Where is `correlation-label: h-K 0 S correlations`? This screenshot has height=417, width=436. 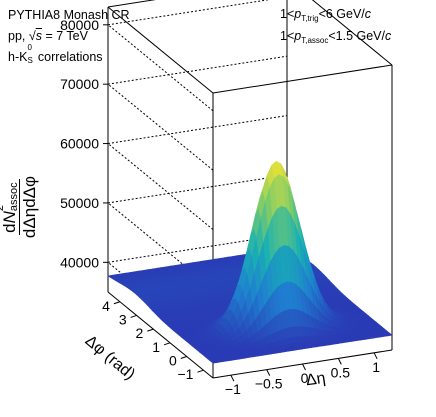
correlation-label: h-K 0 S correlations is located at coordinates (55, 54).